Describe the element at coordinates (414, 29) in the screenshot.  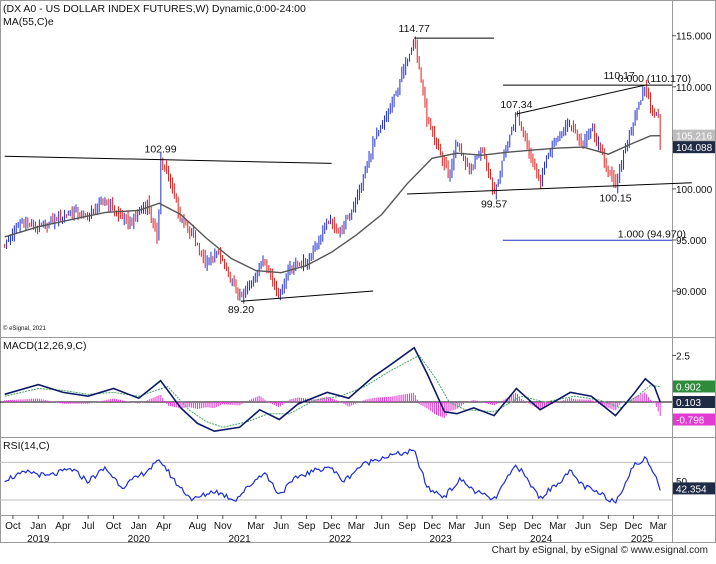
I see `price-annotation: 114.77` at that location.